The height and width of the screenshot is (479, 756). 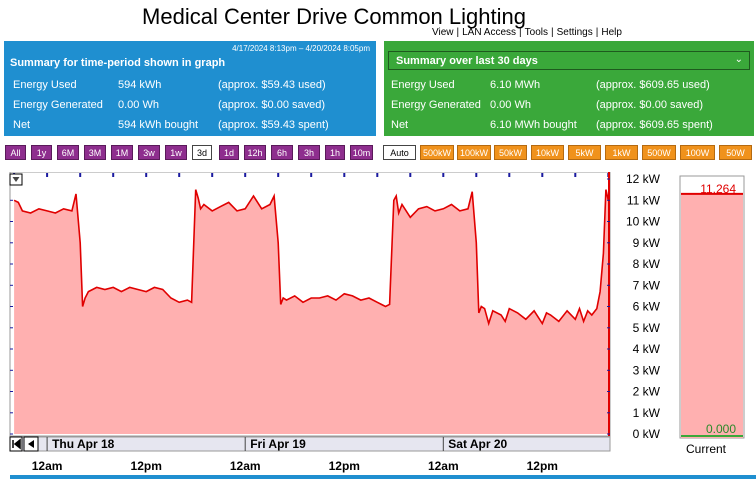 I want to click on scale-button-100kw: 100kW, so click(x=474, y=152).